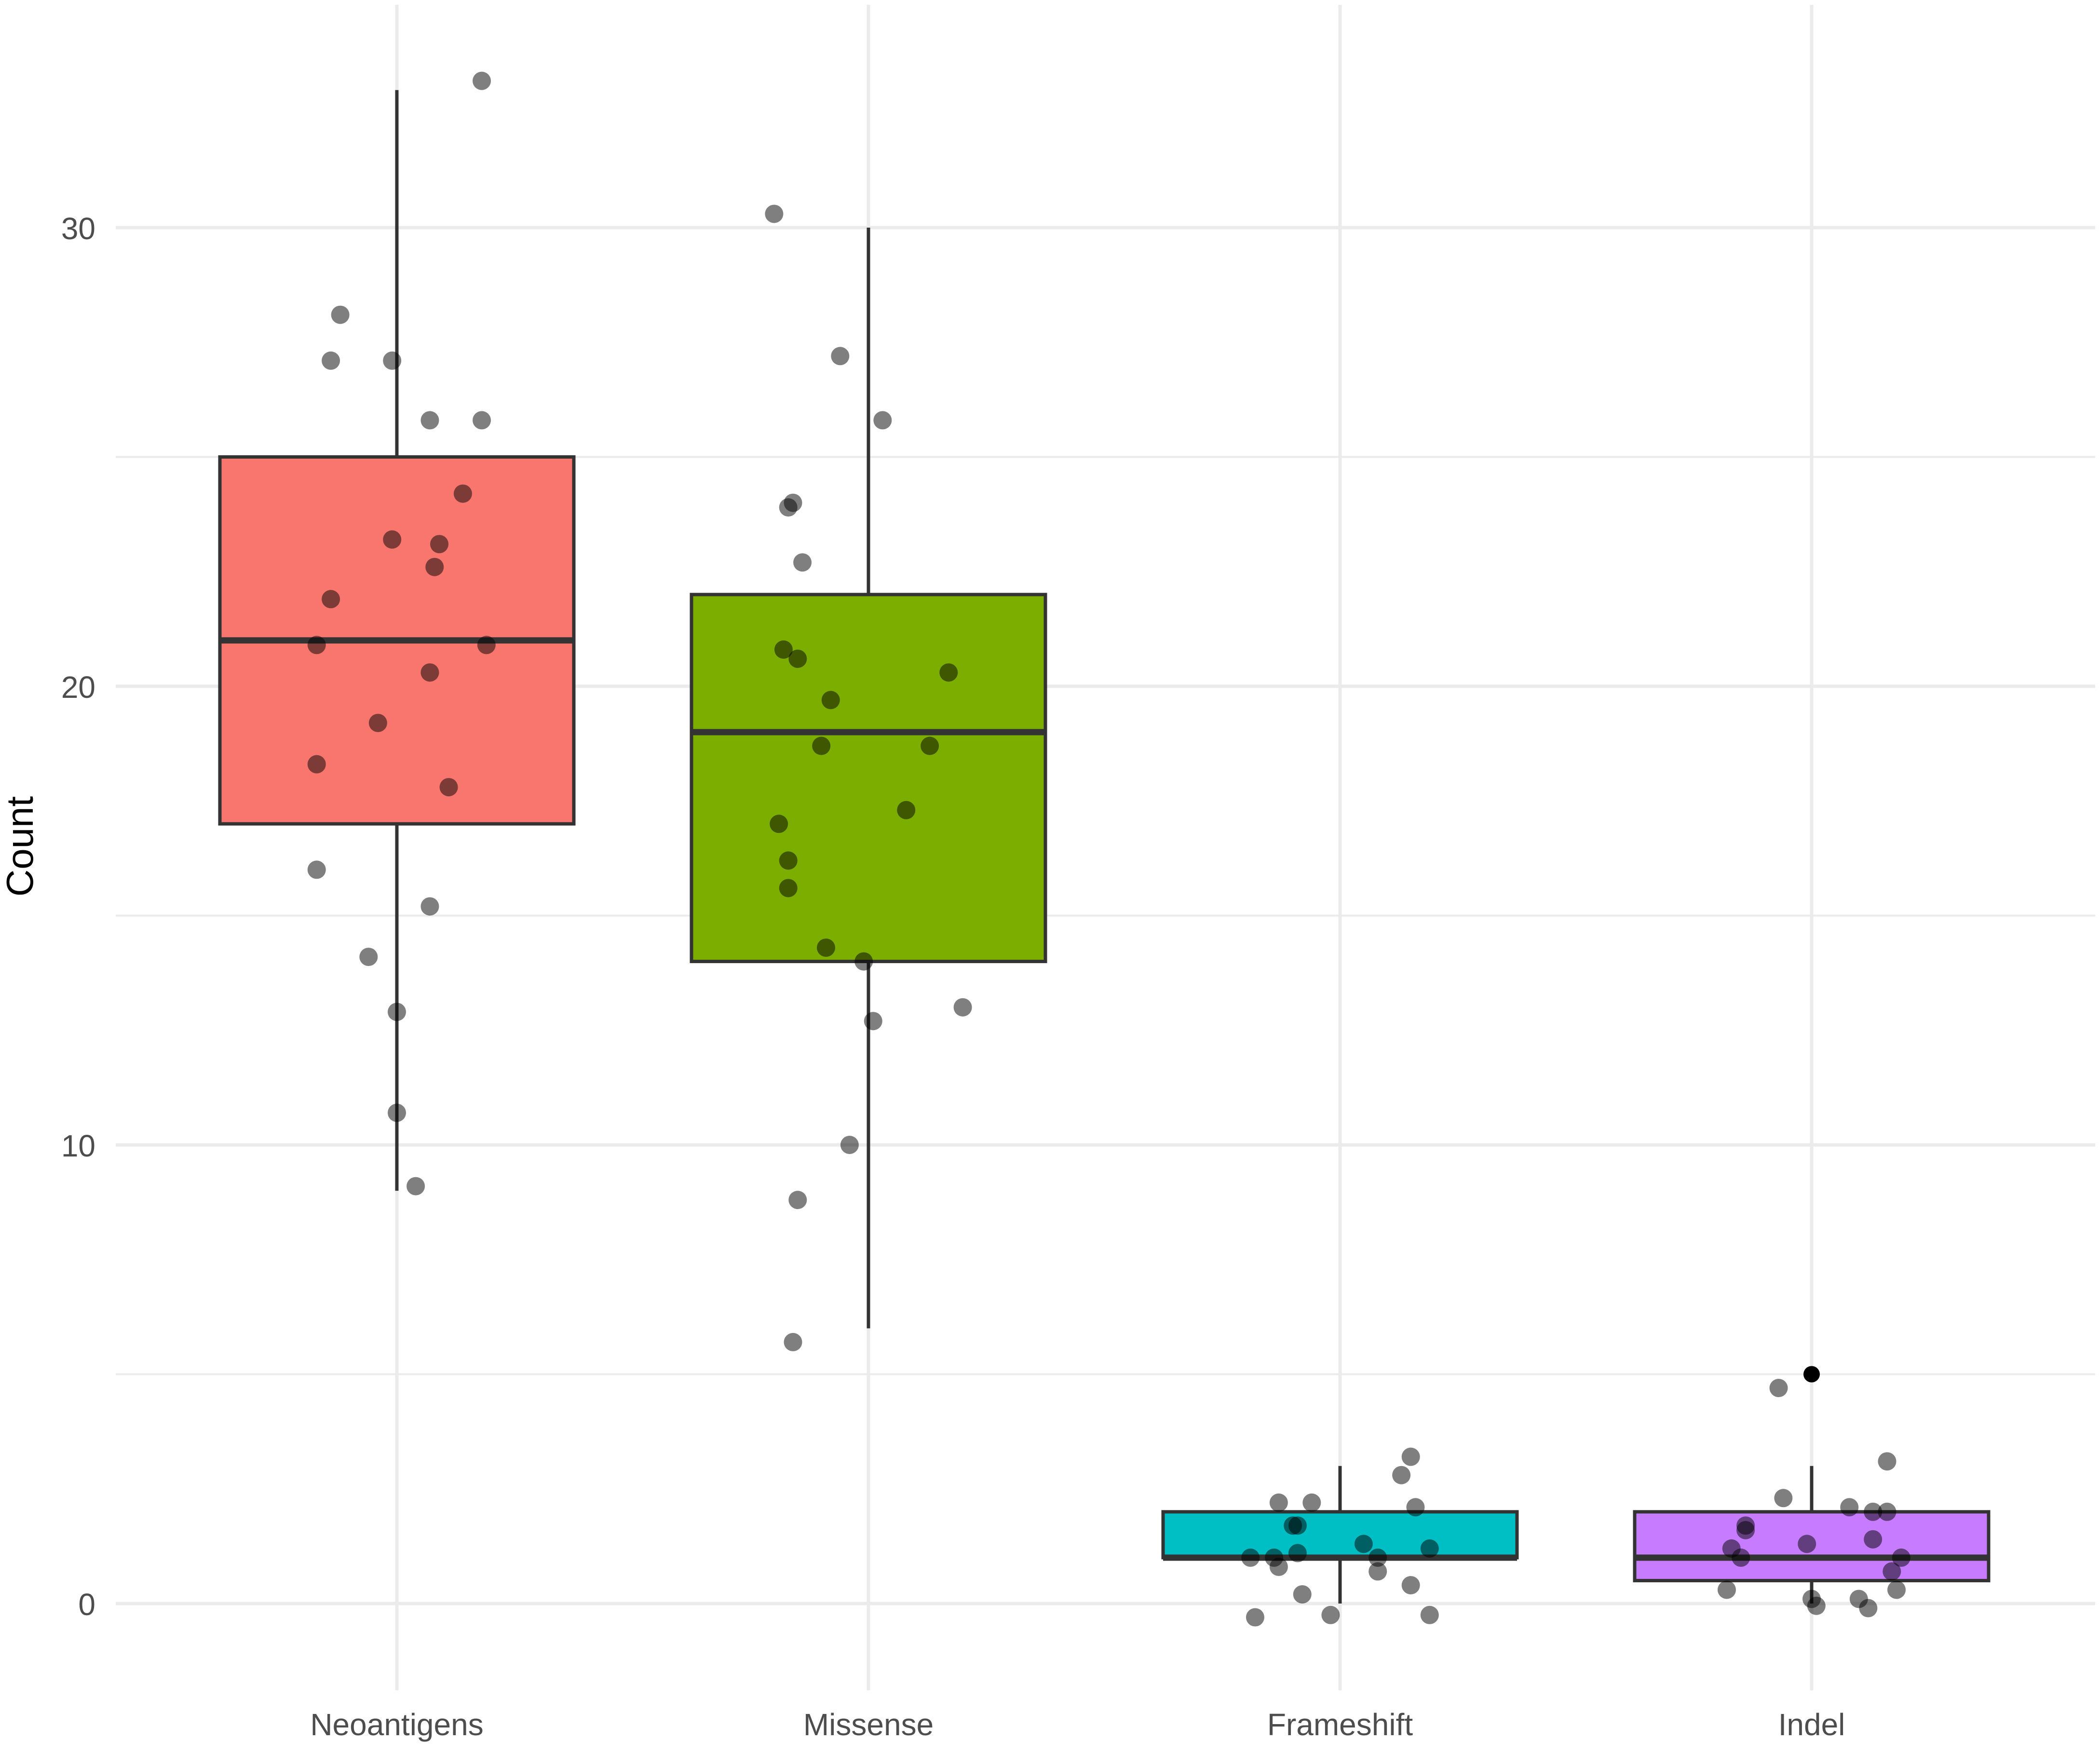 This screenshot has width=2100, height=1754. I want to click on box-missense, so click(869, 778).